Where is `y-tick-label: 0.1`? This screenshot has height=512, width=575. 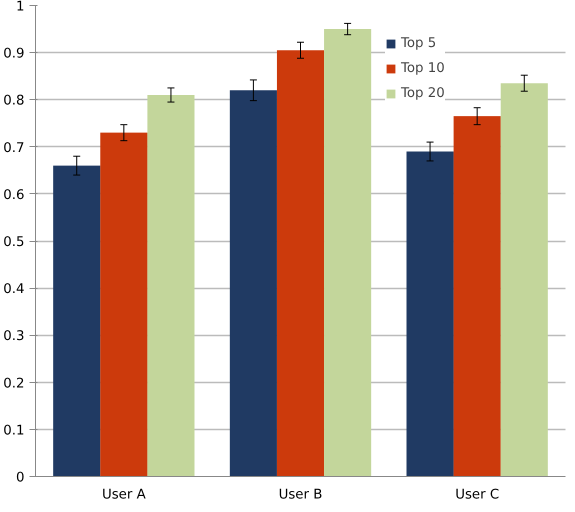 y-tick-label: 0.1 is located at coordinates (14, 430).